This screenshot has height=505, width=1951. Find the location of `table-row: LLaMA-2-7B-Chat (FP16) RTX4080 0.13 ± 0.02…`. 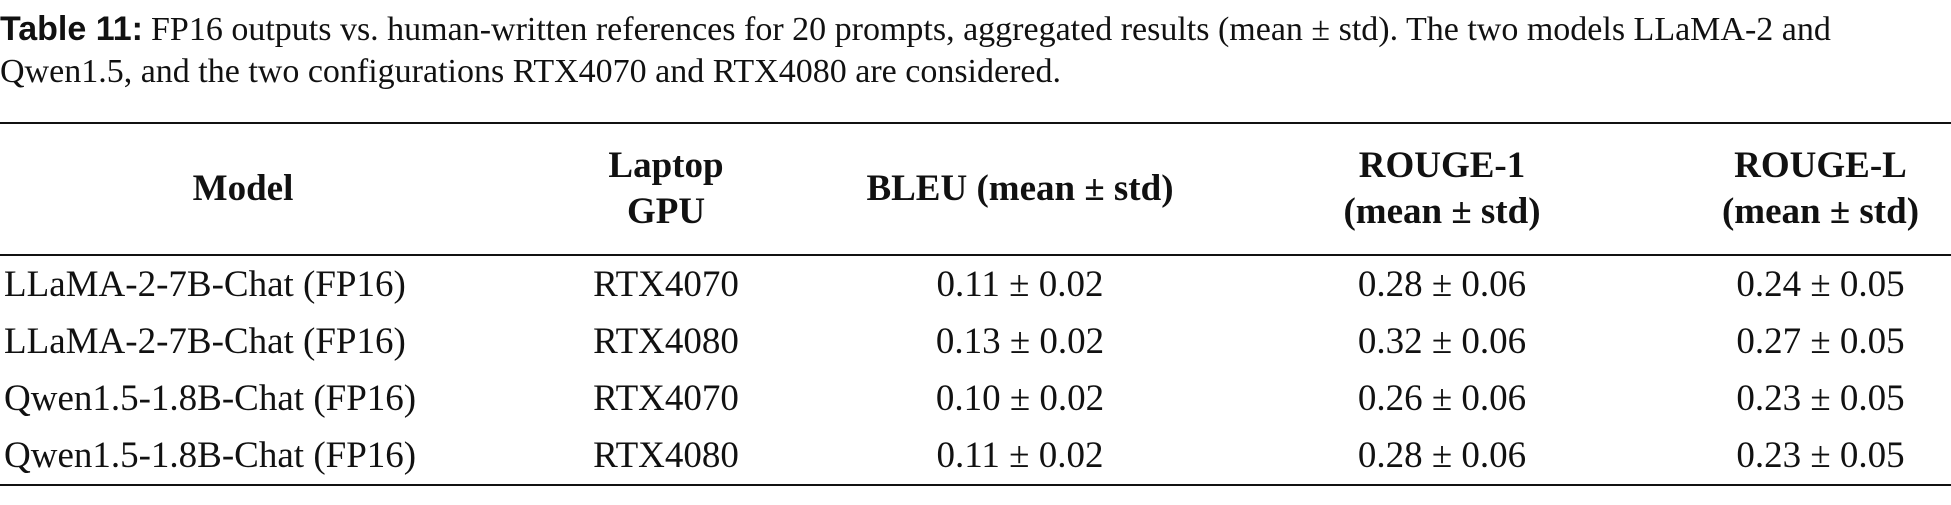

table-row: LLaMA-2-7B-Chat (FP16) RTX4080 0.13 ± 0.02… is located at coordinates (975, 341).